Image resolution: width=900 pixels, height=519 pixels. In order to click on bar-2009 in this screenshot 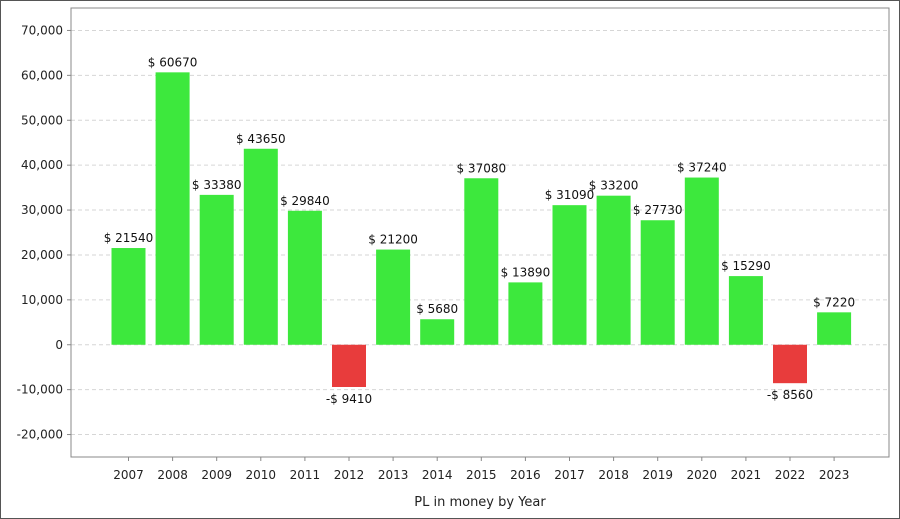, I will do `click(216, 269)`.